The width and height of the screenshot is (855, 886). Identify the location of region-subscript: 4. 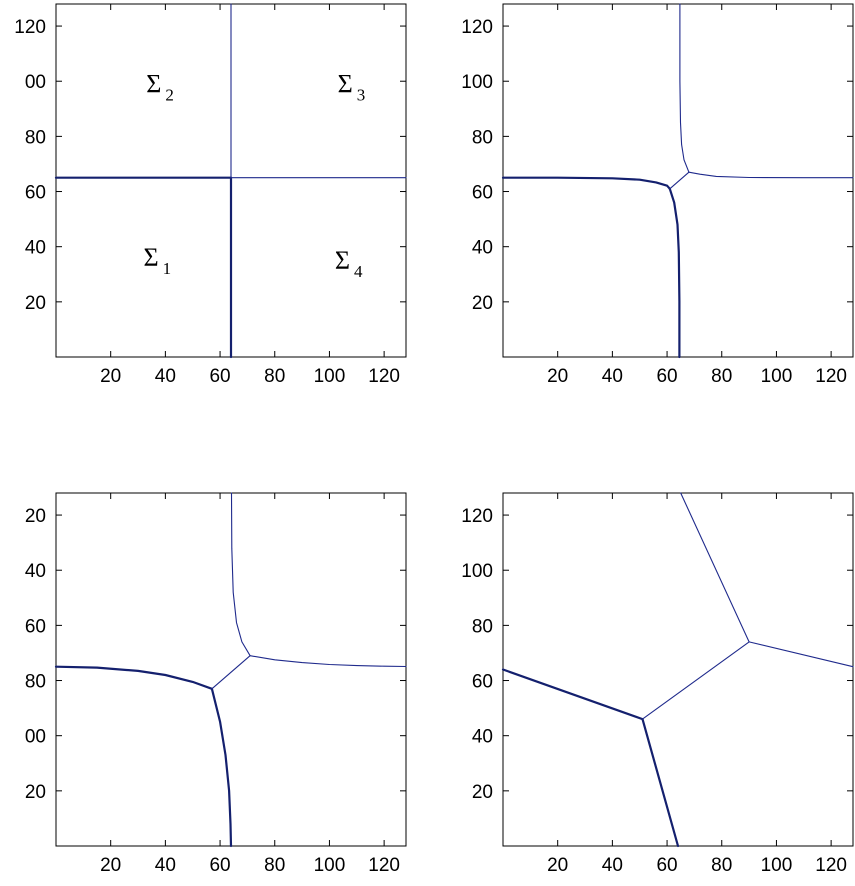
(358, 271).